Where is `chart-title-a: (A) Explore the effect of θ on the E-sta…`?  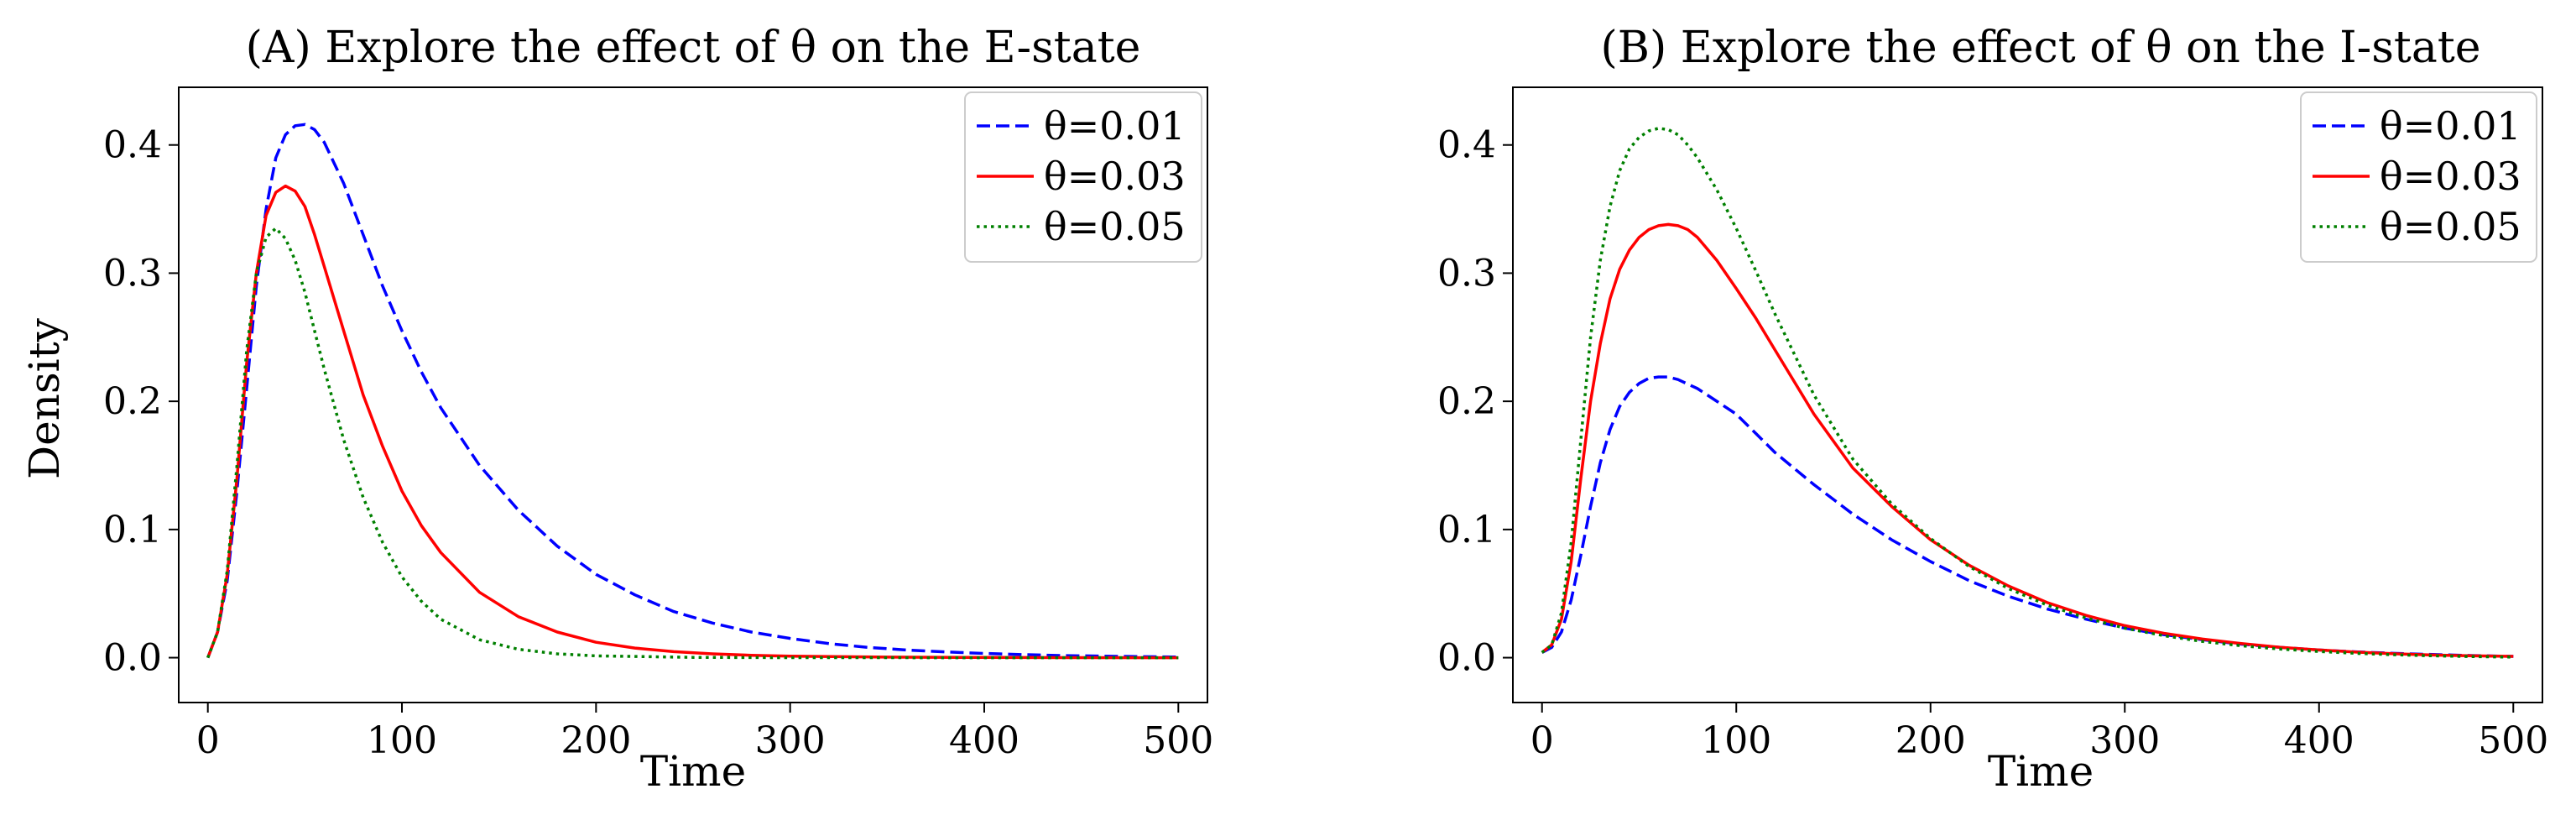 chart-title-a: (A) Explore the effect of θ on the E-sta… is located at coordinates (693, 48).